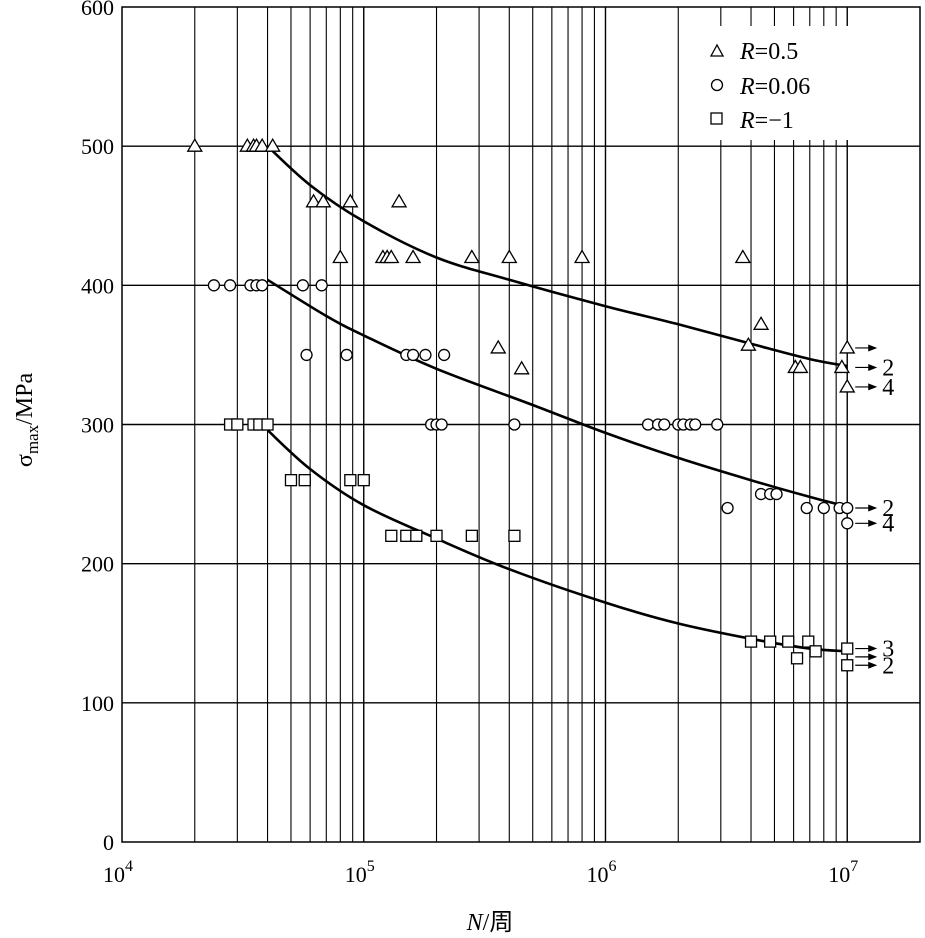 This screenshot has height=938, width=925. I want to click on x-axis-title: N/周, so click(490, 923).